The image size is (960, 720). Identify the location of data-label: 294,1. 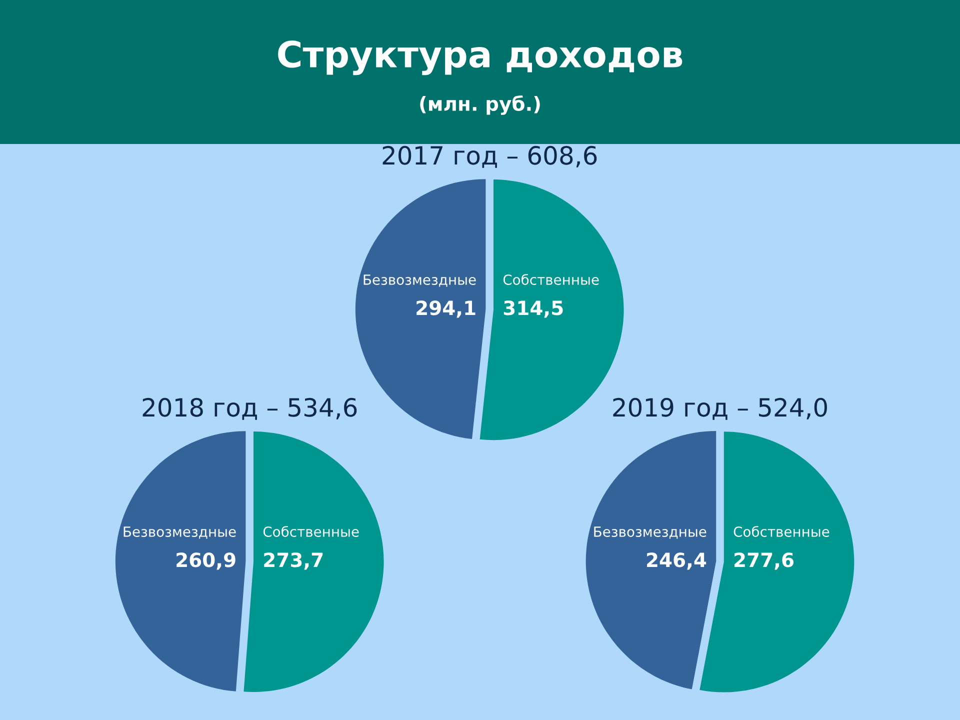
(446, 309).